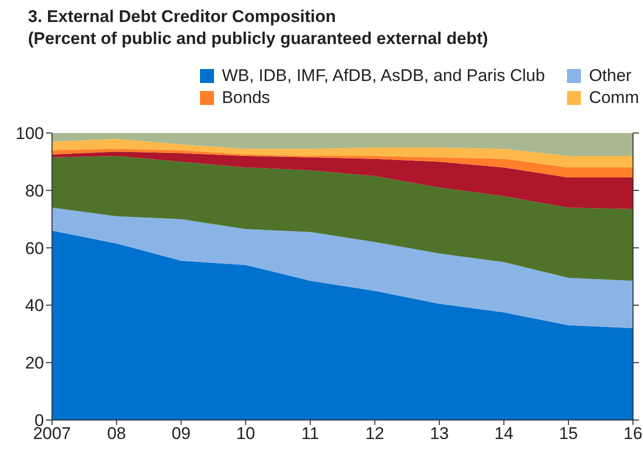 The height and width of the screenshot is (456, 643). What do you see at coordinates (504, 434) in the screenshot?
I see `x-tick-label: 14` at bounding box center [504, 434].